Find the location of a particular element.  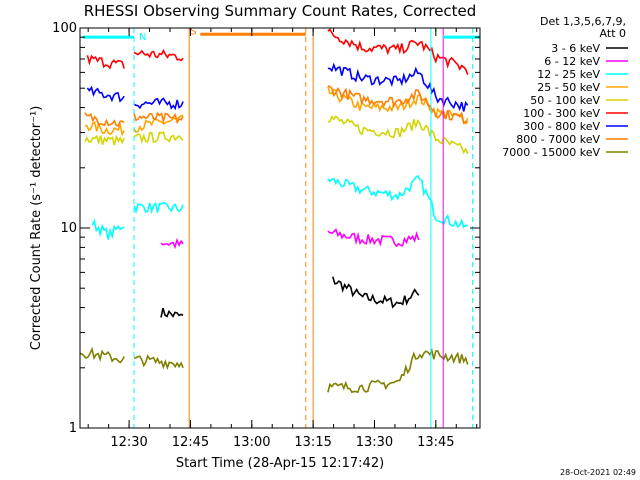

legend-header-line-2: Att 0 is located at coordinates (613, 33).